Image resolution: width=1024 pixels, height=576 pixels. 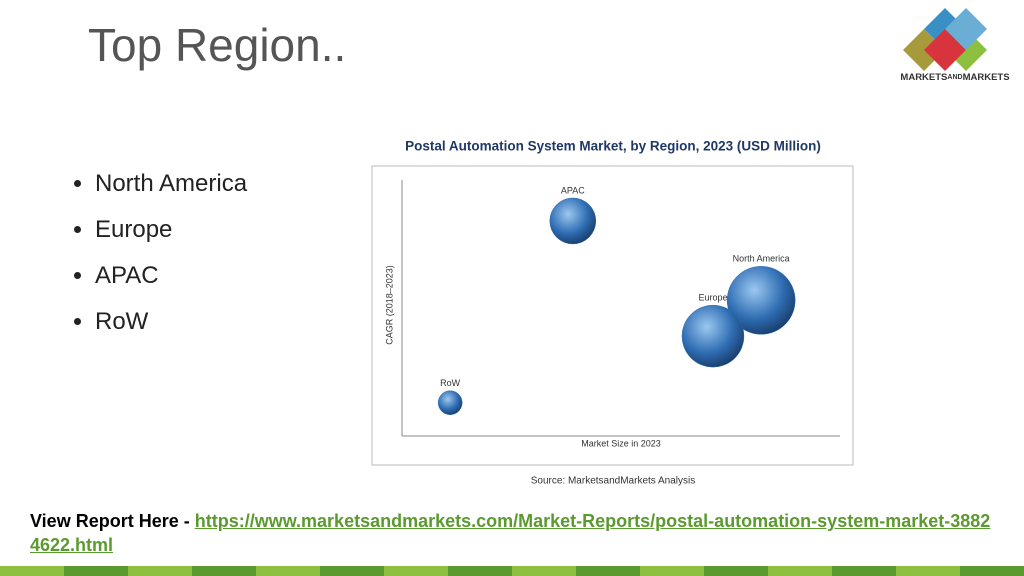 What do you see at coordinates (450, 383) in the screenshot?
I see `bubble-label: RoW` at bounding box center [450, 383].